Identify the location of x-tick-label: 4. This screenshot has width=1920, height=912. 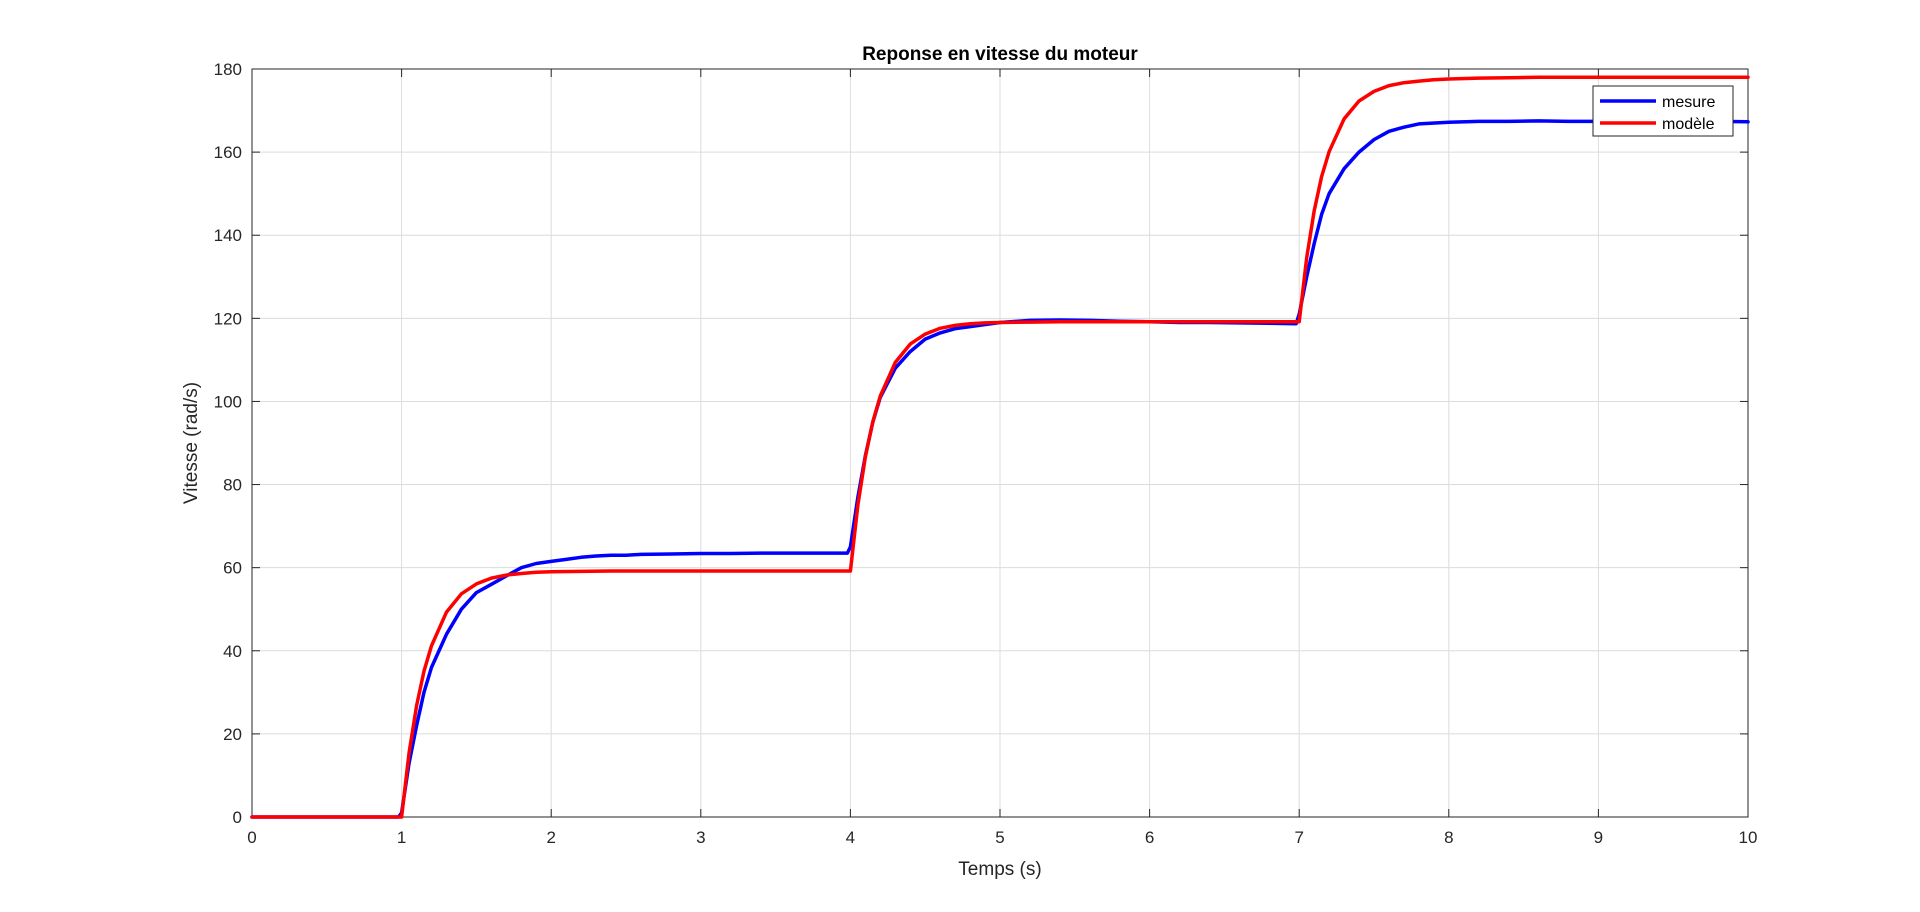
(850, 837).